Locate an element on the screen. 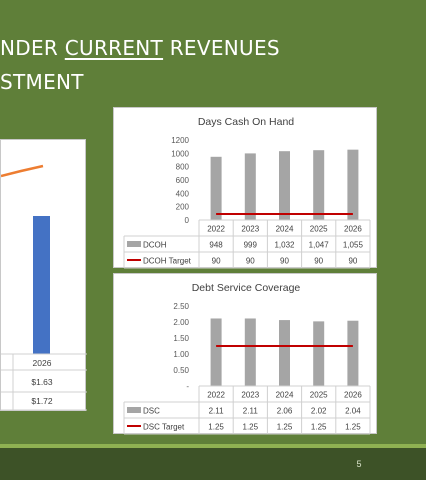 The width and height of the screenshot is (426, 480). dcoh-category-label: 2026 is located at coordinates (353, 229).